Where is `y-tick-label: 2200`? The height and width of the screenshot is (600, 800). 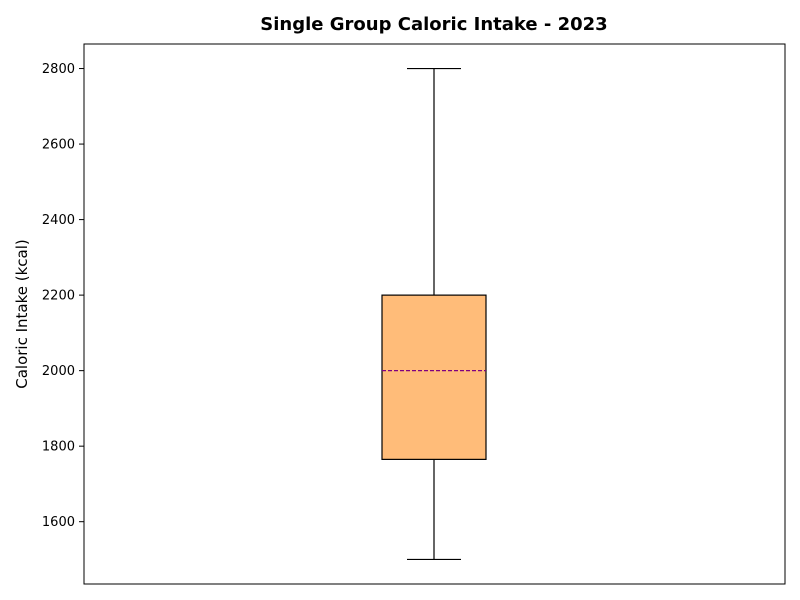
y-tick-label: 2200 is located at coordinates (58, 296).